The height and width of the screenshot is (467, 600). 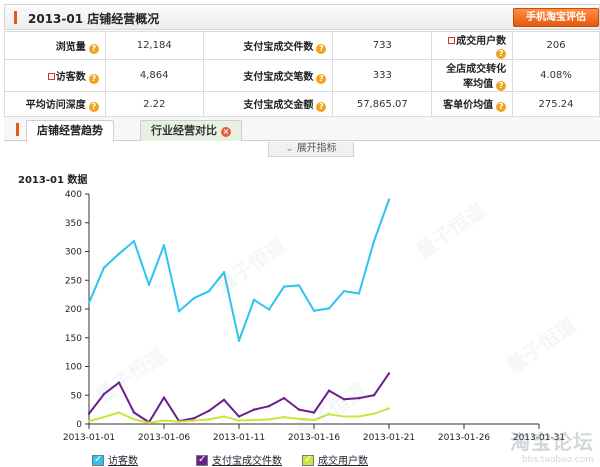 I want to click on stat-label-depth: 平均访问深度?, so click(x=55, y=104).